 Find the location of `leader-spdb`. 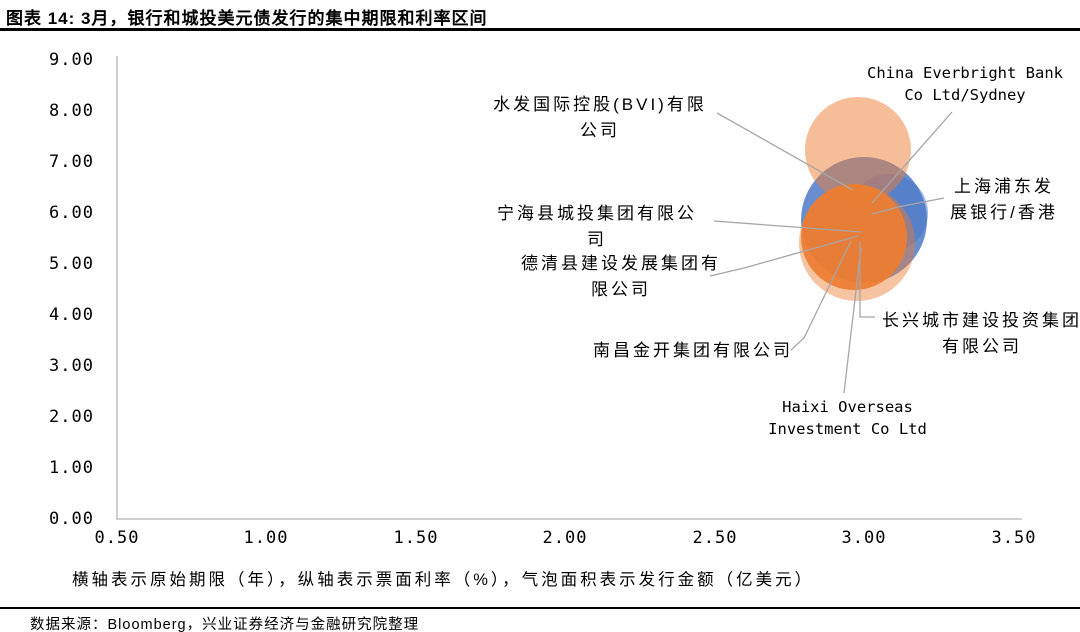

leader-spdb is located at coordinates (908, 206).